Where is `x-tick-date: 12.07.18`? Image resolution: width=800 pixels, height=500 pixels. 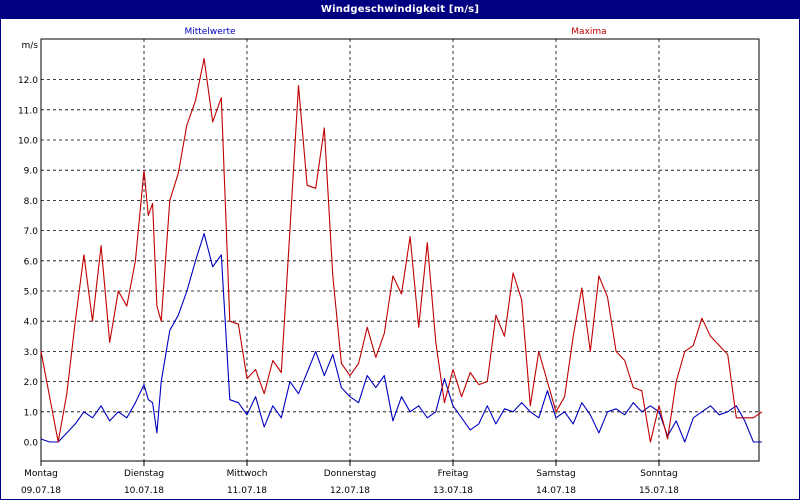
x-tick-date: 12.07.18 is located at coordinates (350, 491).